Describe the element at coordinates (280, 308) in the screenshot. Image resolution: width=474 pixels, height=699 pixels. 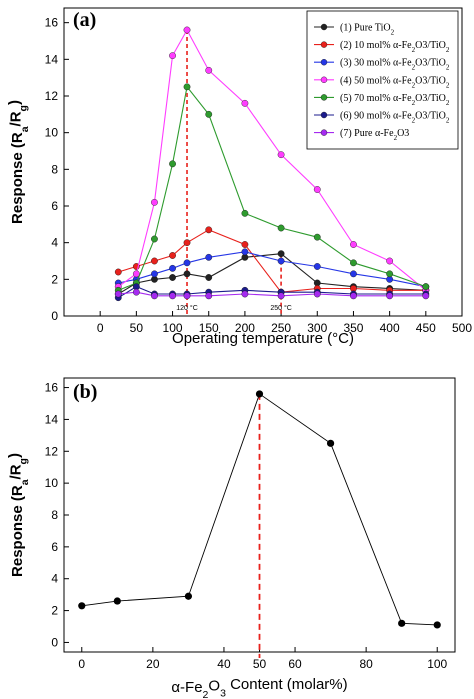
I see `annotation-a: 250 °C` at that location.